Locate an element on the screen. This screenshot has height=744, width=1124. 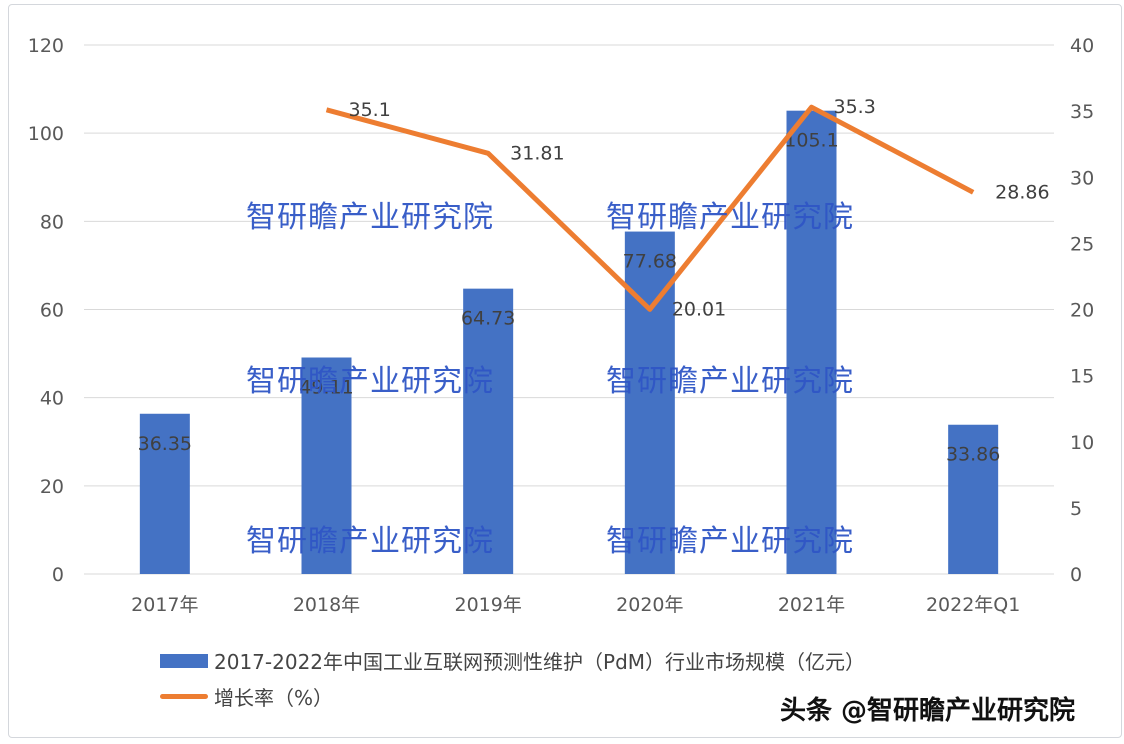
x-axis-tick: 2022年Q1 is located at coordinates (973, 605).